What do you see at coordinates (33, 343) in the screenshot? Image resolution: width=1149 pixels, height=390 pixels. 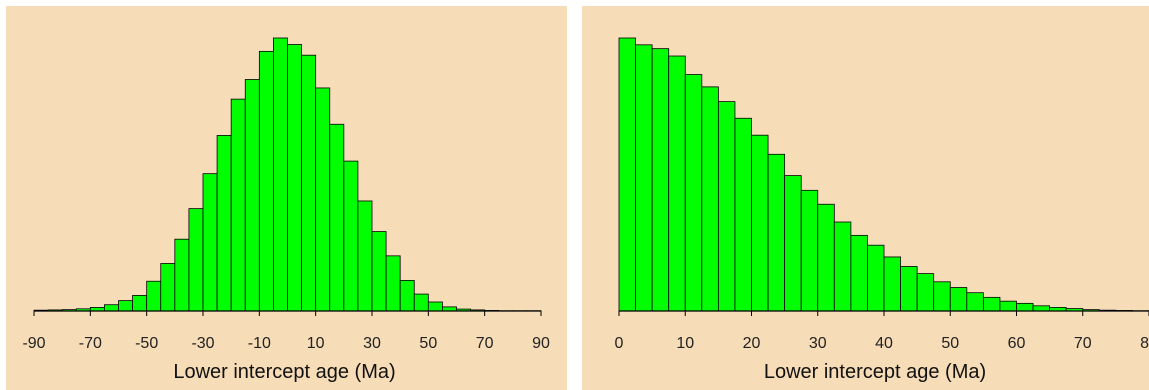 I see `histogram-left-tick-label: -90` at bounding box center [33, 343].